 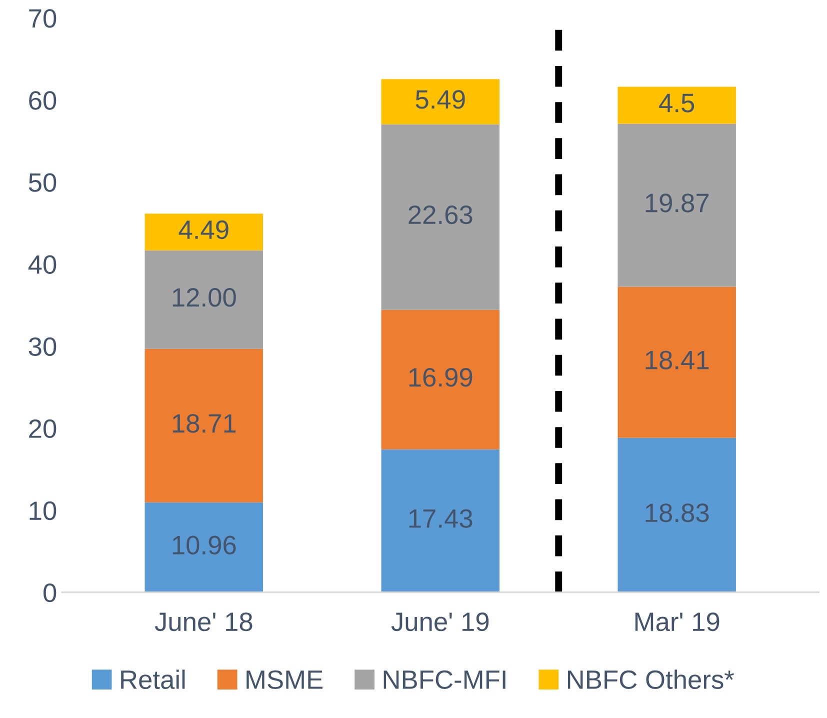 What do you see at coordinates (440, 214) in the screenshot?
I see `data-label: 22.63` at bounding box center [440, 214].